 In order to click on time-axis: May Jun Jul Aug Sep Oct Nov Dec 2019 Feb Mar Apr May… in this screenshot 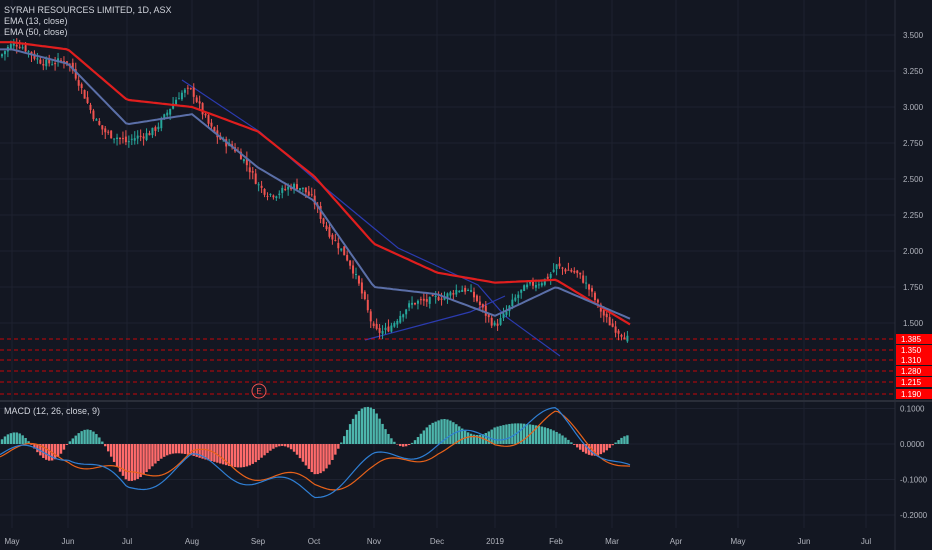, I will do `click(437, 541)`.